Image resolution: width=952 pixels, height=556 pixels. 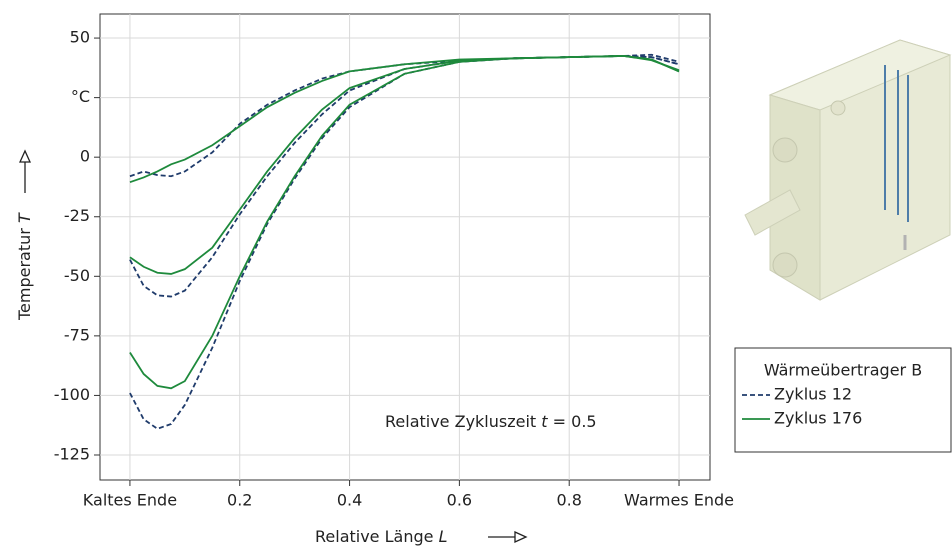 What do you see at coordinates (443, 536) in the screenshot?
I see `x-axis-variable: L` at bounding box center [443, 536].